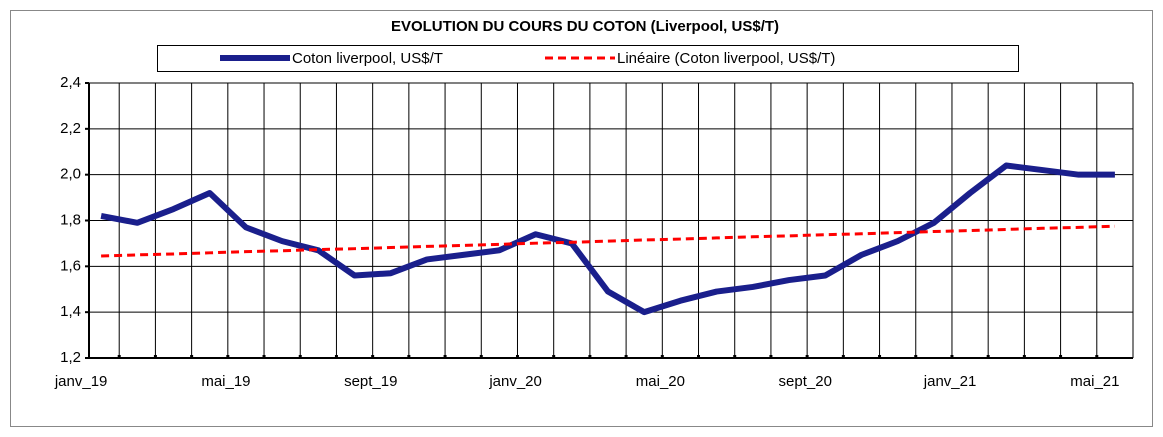 This screenshot has width=1163, height=437. I want to click on x-tick-label: janv_19, so click(81, 381).